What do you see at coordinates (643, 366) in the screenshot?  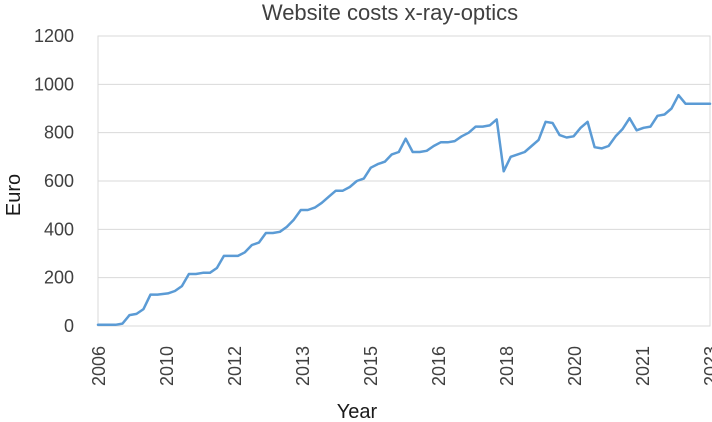 I see `x-tick-label: 2021` at bounding box center [643, 366].